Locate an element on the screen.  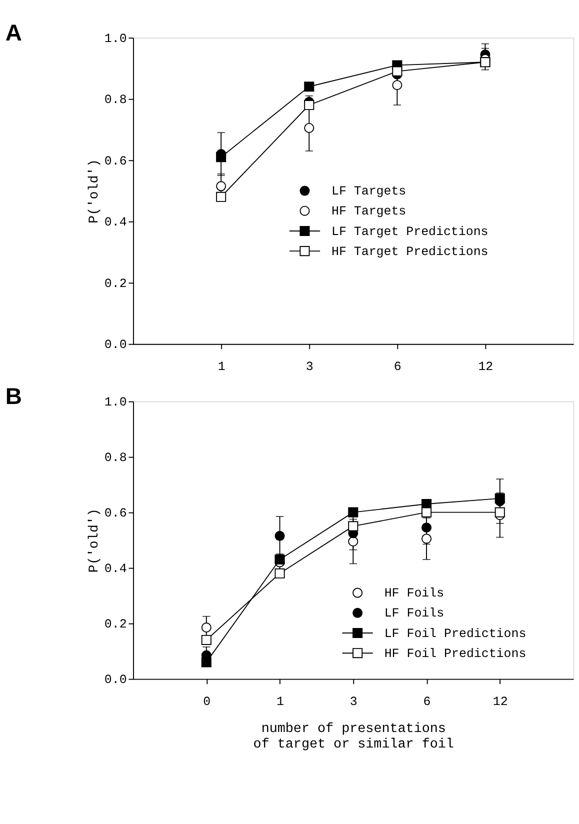
x-tick-label: 0 is located at coordinates (207, 702).